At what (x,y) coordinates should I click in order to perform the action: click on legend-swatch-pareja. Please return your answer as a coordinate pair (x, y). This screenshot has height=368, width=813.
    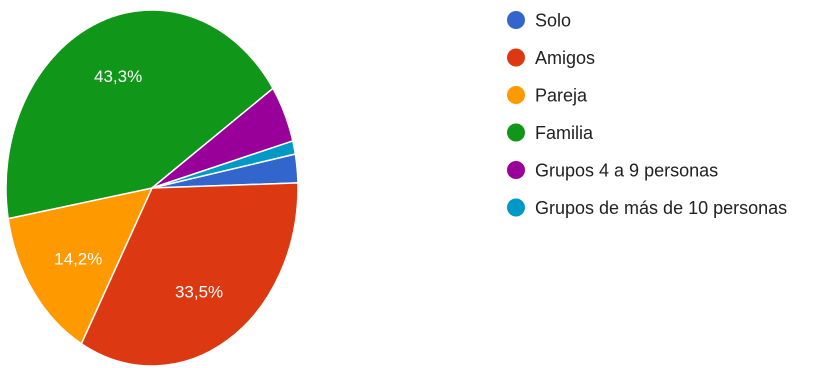
    Looking at the image, I should click on (516, 95).